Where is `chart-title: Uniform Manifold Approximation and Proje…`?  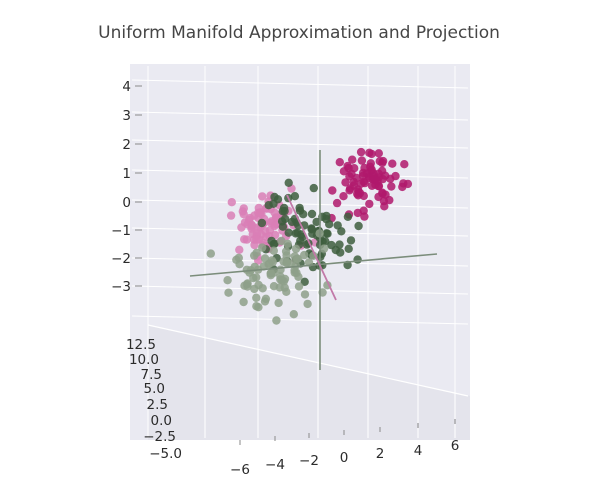
chart-title: Uniform Manifold Approximation and Proje… is located at coordinates (299, 33).